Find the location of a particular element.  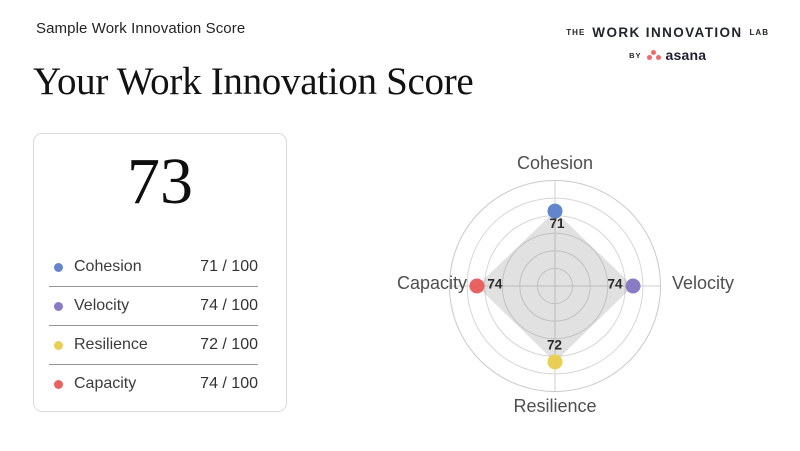

legend-row-resilience: Resilience 72 / 100 is located at coordinates (160, 345).